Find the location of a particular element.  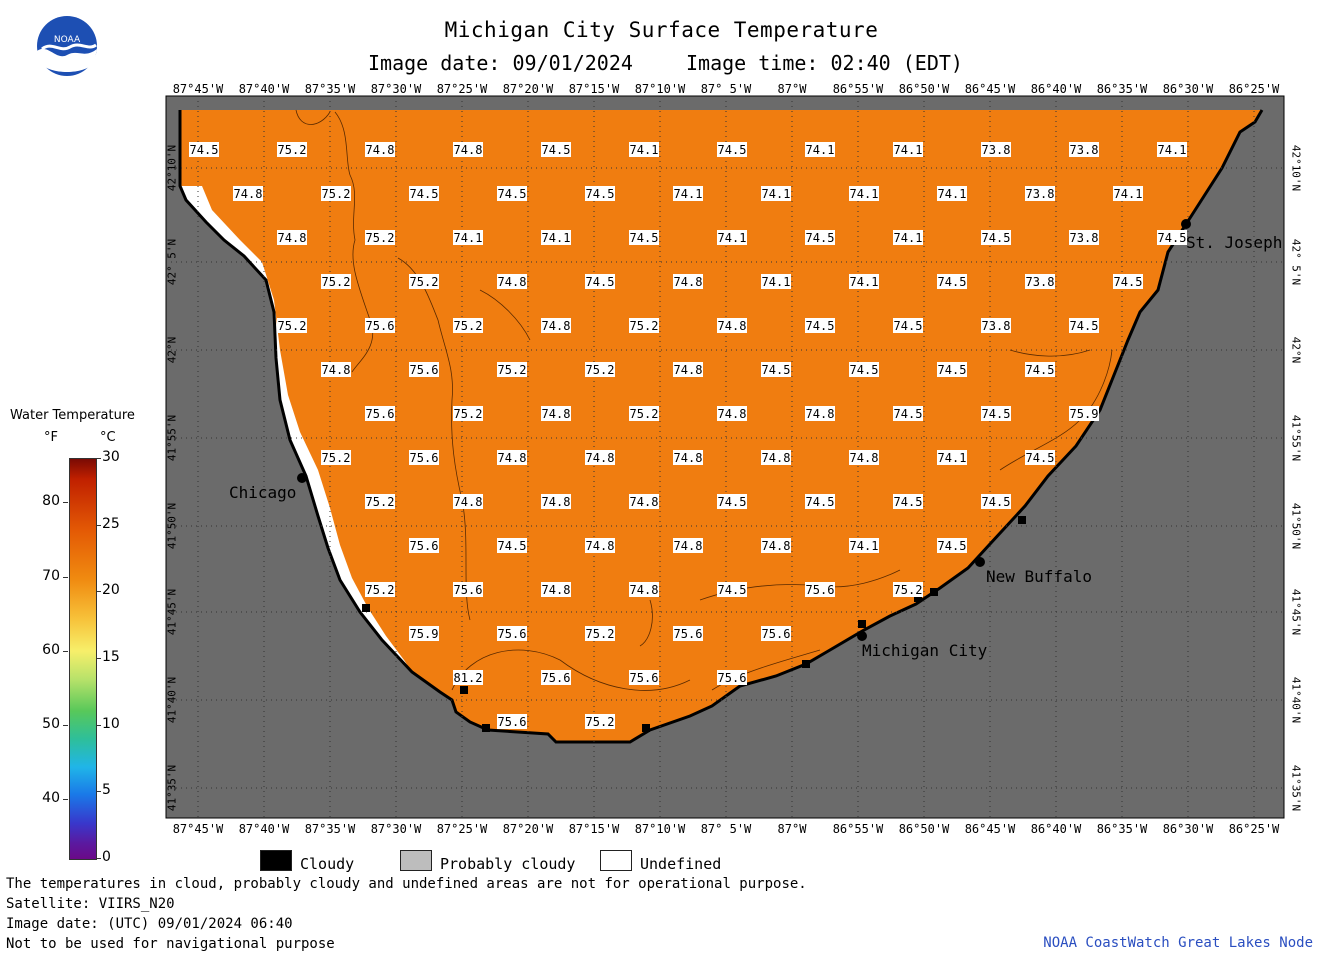

lat-label-right: 42° 5'N is located at coordinates (1296, 262).